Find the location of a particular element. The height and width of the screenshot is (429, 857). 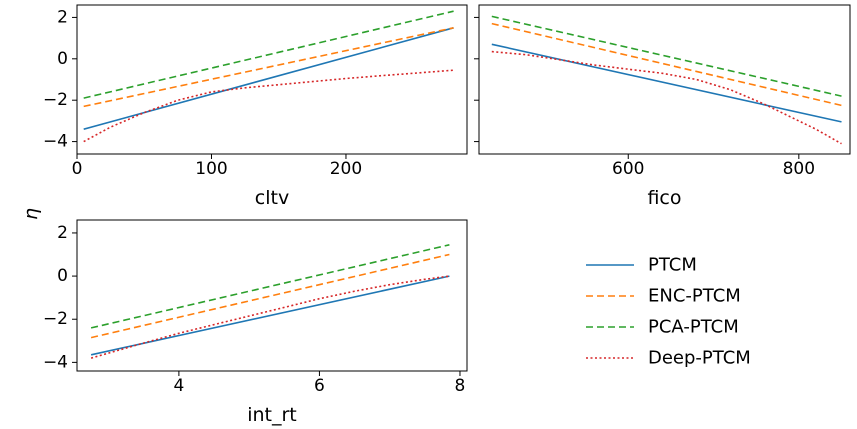

legend-label: ENC-PTCM is located at coordinates (694, 296).